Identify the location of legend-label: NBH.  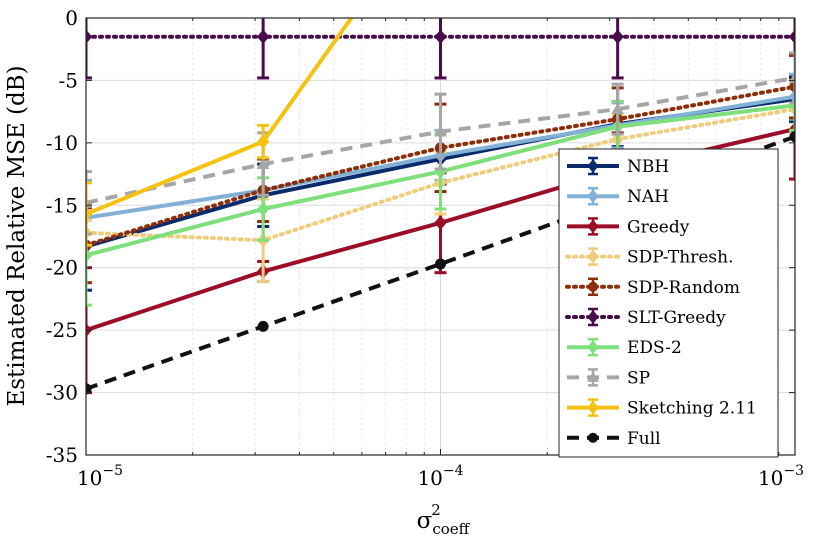
(648, 167).